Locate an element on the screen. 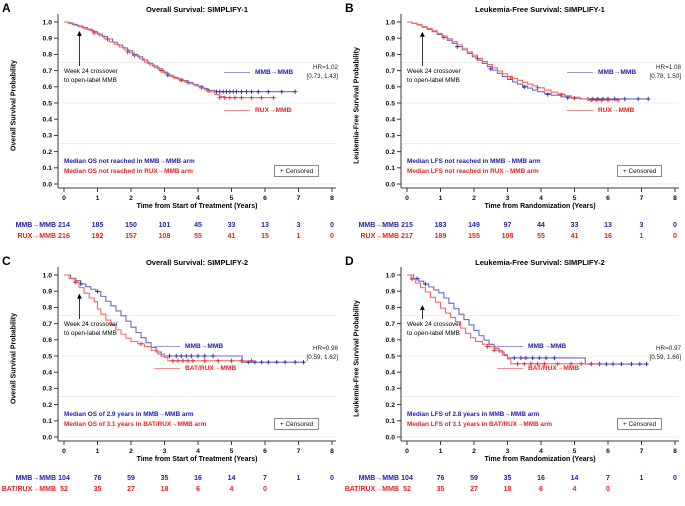 The image size is (685, 506). panel-label-b: B is located at coordinates (349, 8).